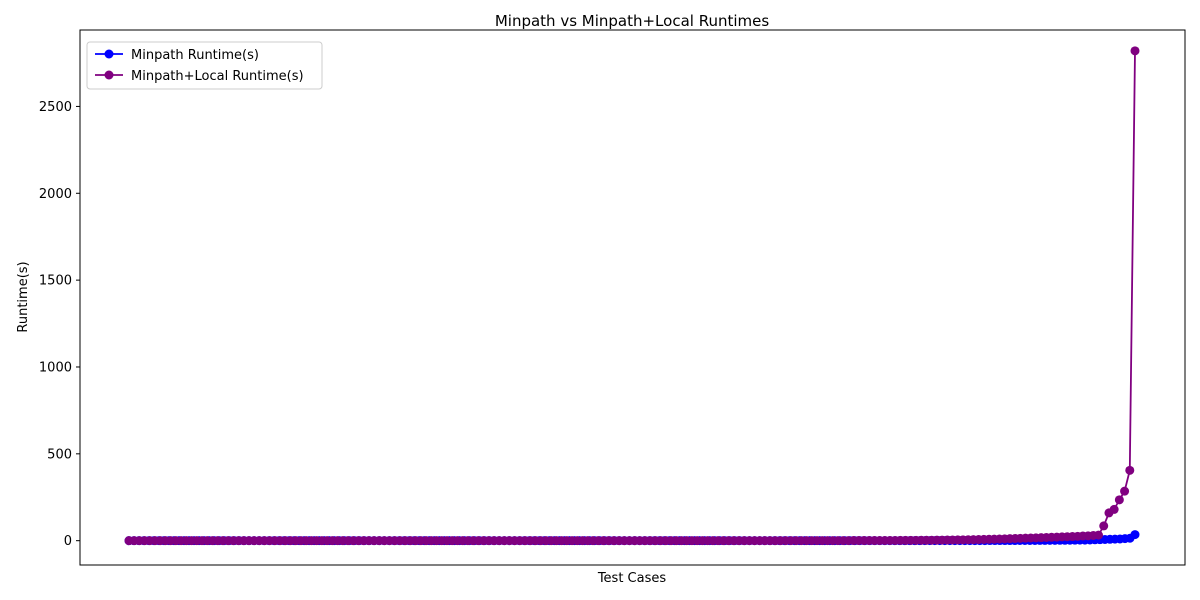 The height and width of the screenshot is (600, 1200). What do you see at coordinates (195, 55) in the screenshot?
I see `legend-label-minpath: Minpath Runtime(s)` at bounding box center [195, 55].